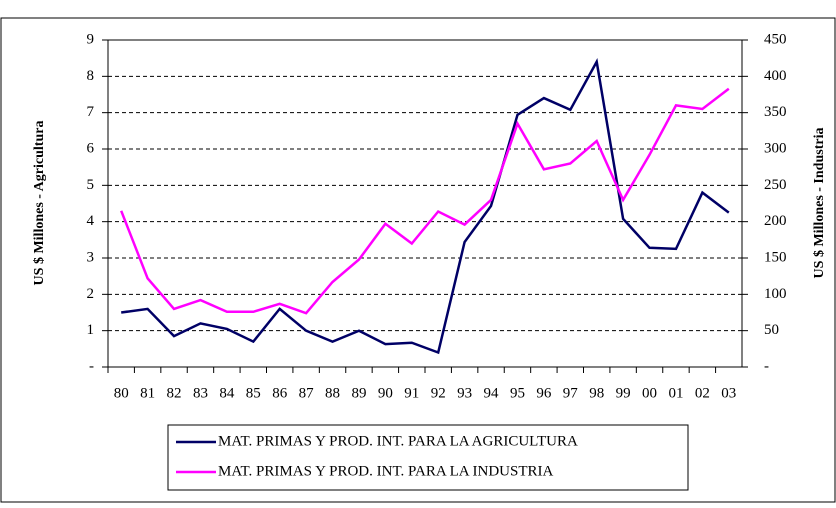  I want to click on x-tick-label: 81, so click(147, 393).